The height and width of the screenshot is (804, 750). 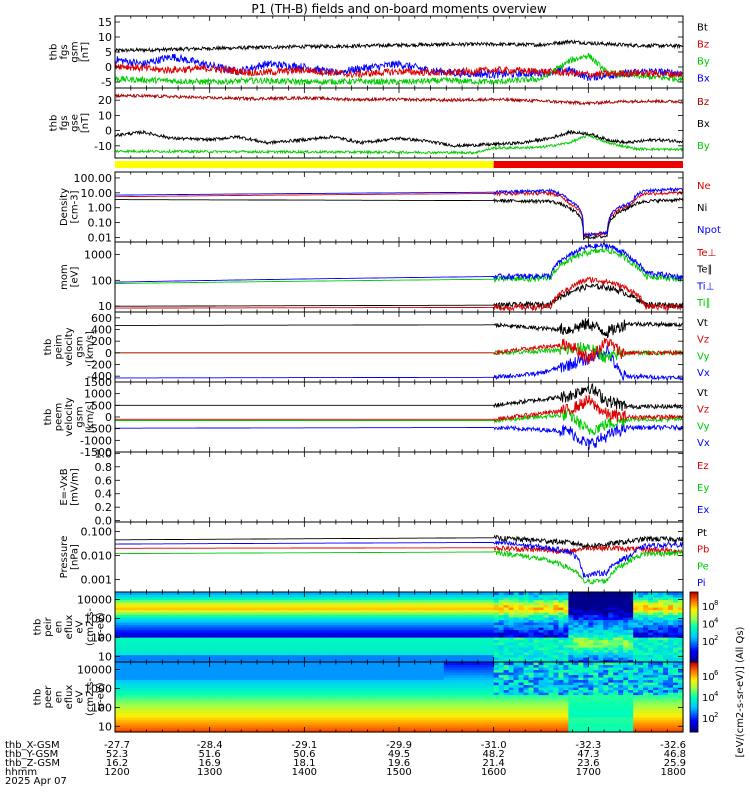 What do you see at coordinates (740, 691) in the screenshot?
I see `colorbar-label: [eV/(cm2-s-sr-eV)] (All Qs)` at bounding box center [740, 691].